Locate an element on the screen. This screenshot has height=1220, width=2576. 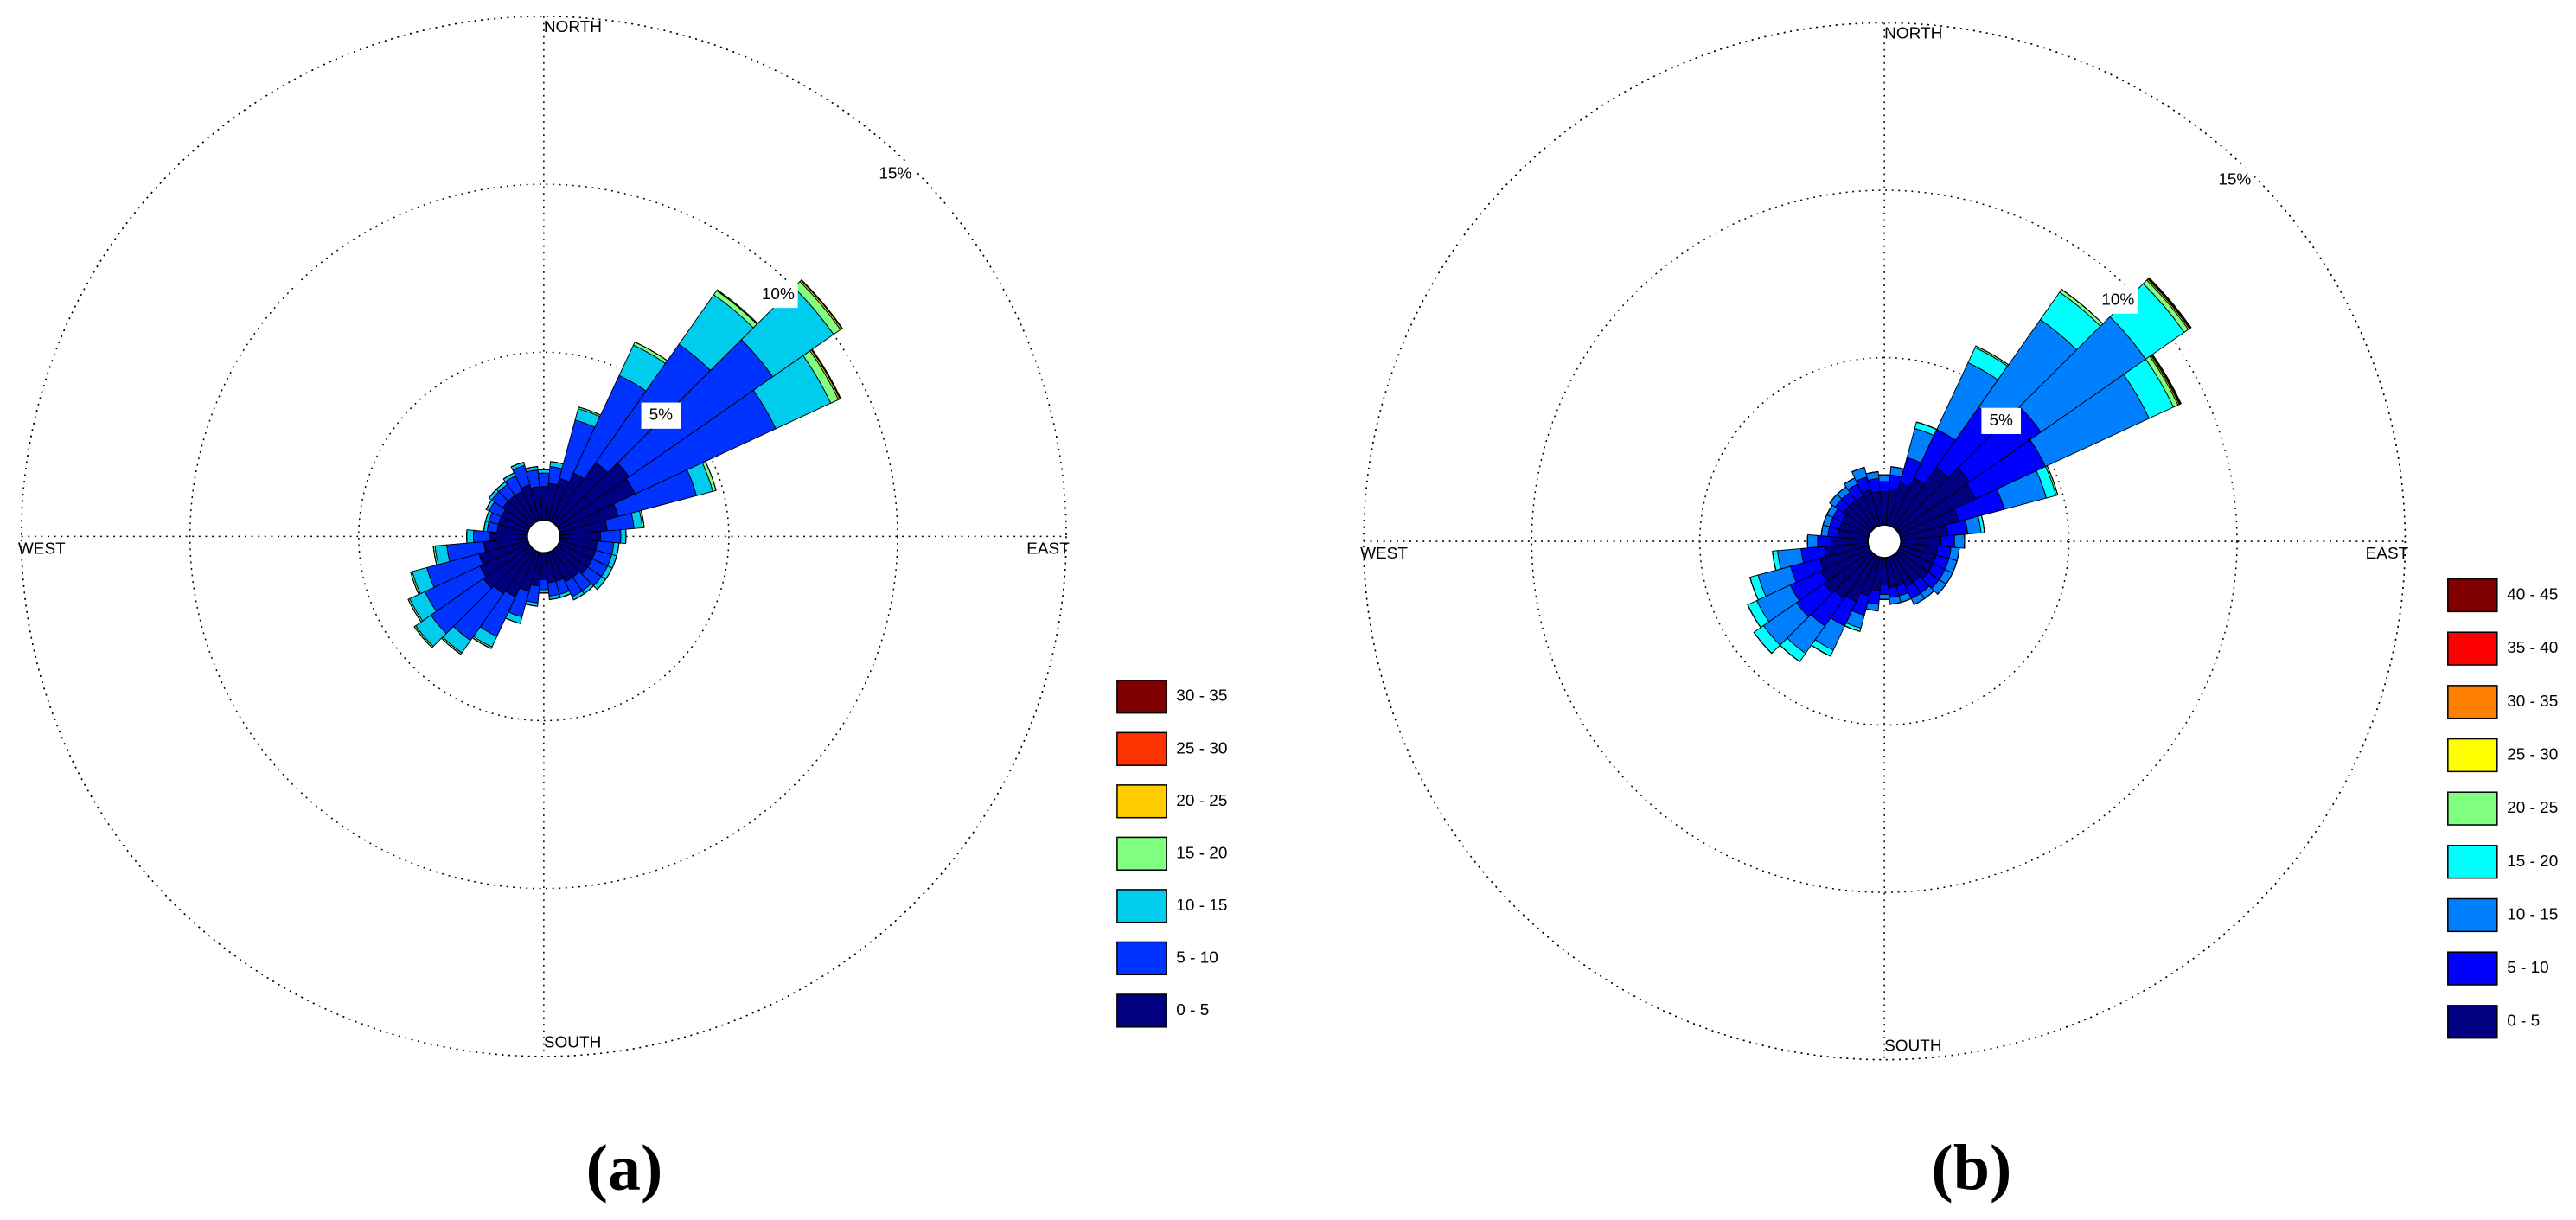
legend-label: 40 - 45 is located at coordinates (2532, 595).